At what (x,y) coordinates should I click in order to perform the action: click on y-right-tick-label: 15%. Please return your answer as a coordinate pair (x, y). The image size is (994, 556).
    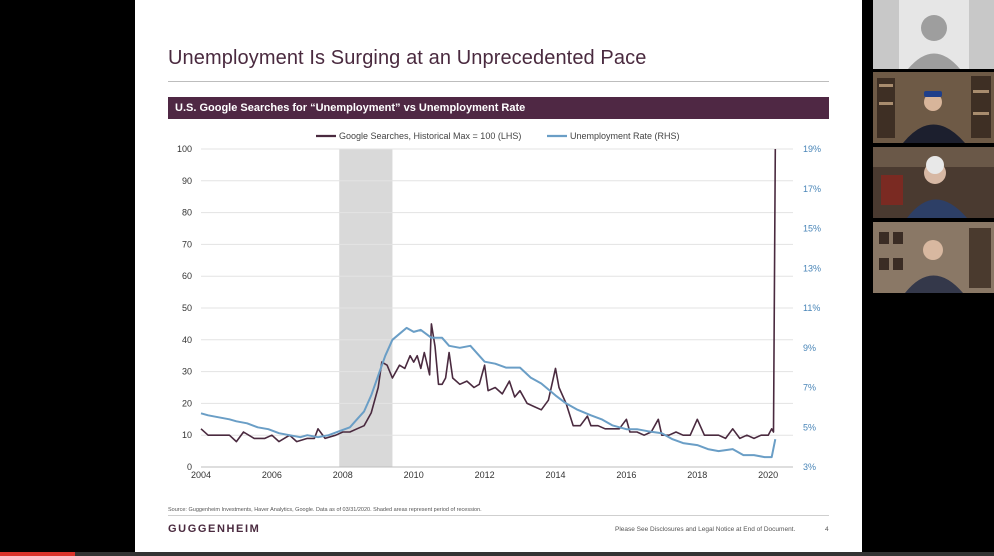
    Looking at the image, I should click on (812, 229).